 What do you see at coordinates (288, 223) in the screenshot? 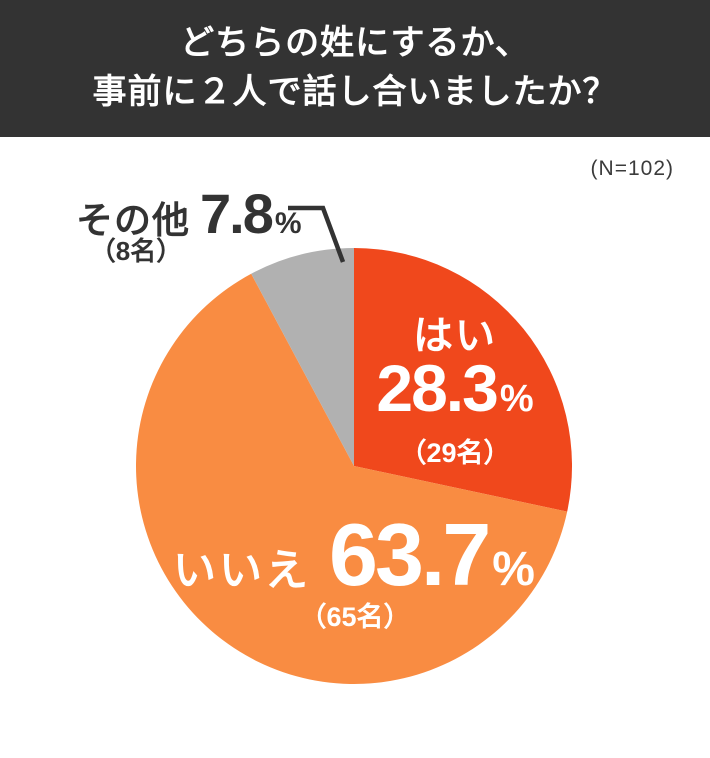
I see `other-slice-percent-sign: %` at bounding box center [288, 223].